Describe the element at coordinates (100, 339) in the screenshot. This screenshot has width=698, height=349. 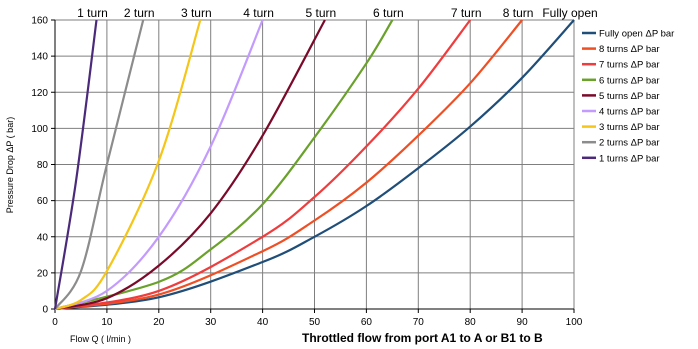
I see `x-axis-title: Flow Q ( l/min )` at that location.